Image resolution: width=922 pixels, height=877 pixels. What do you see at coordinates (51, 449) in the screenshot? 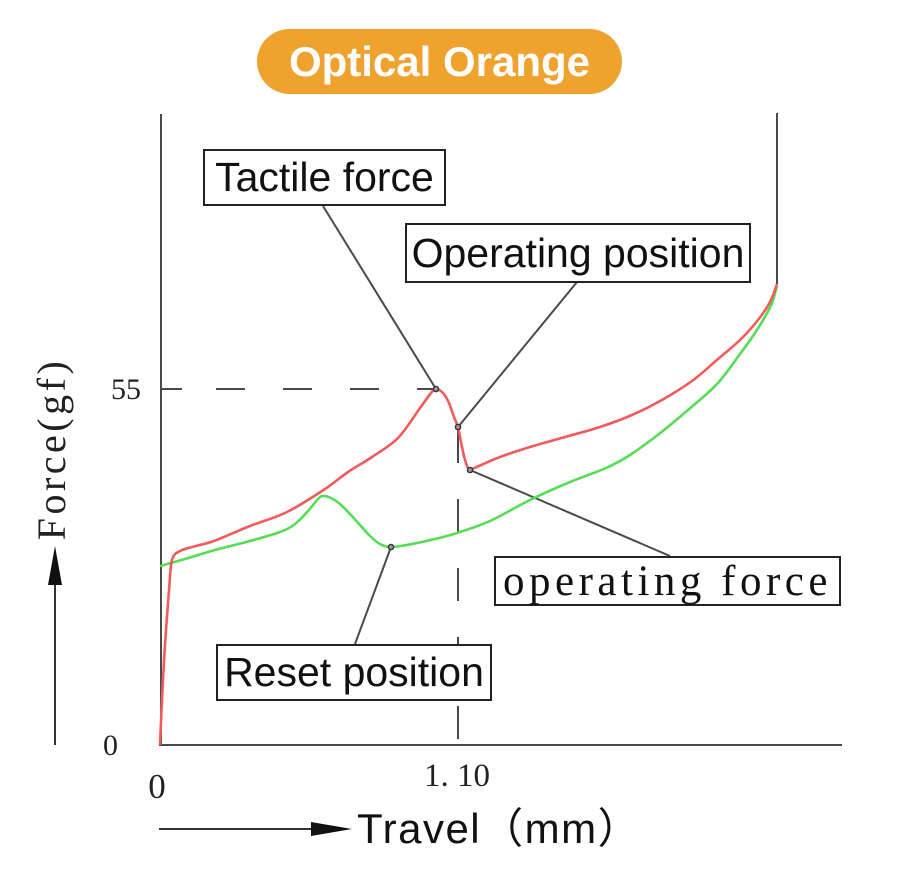
I see `svg-text: Force(gf)` at bounding box center [51, 449].